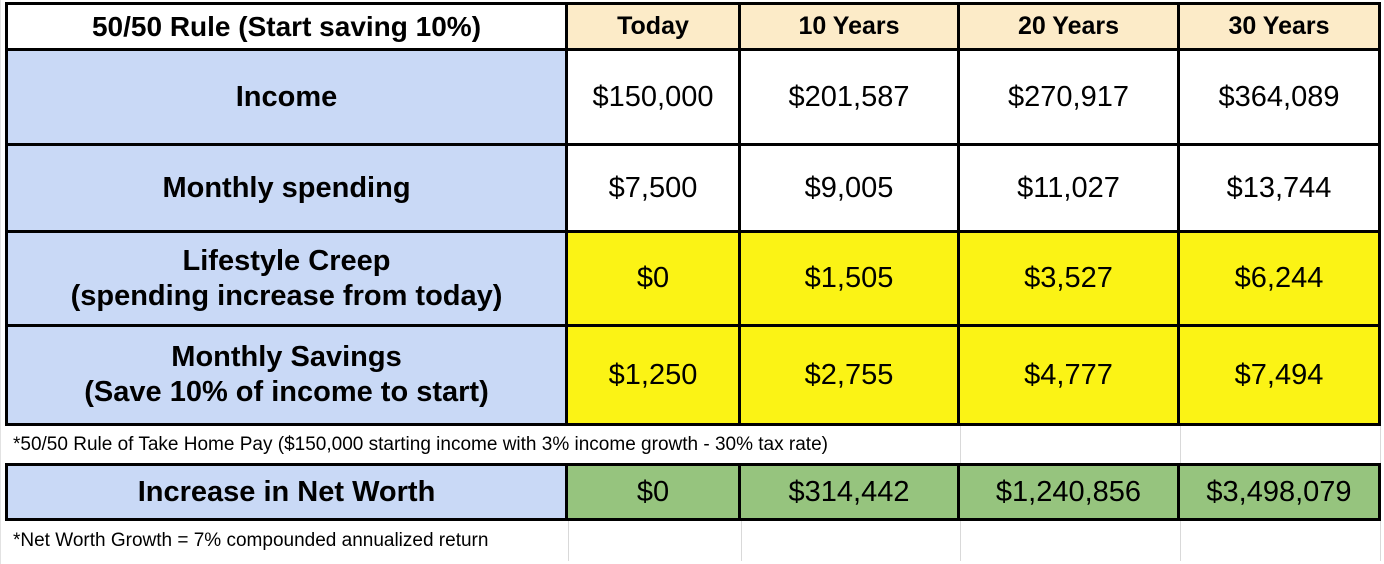  What do you see at coordinates (1070, 376) in the screenshot?
I see `cell-savings-20y: $4,777` at bounding box center [1070, 376].